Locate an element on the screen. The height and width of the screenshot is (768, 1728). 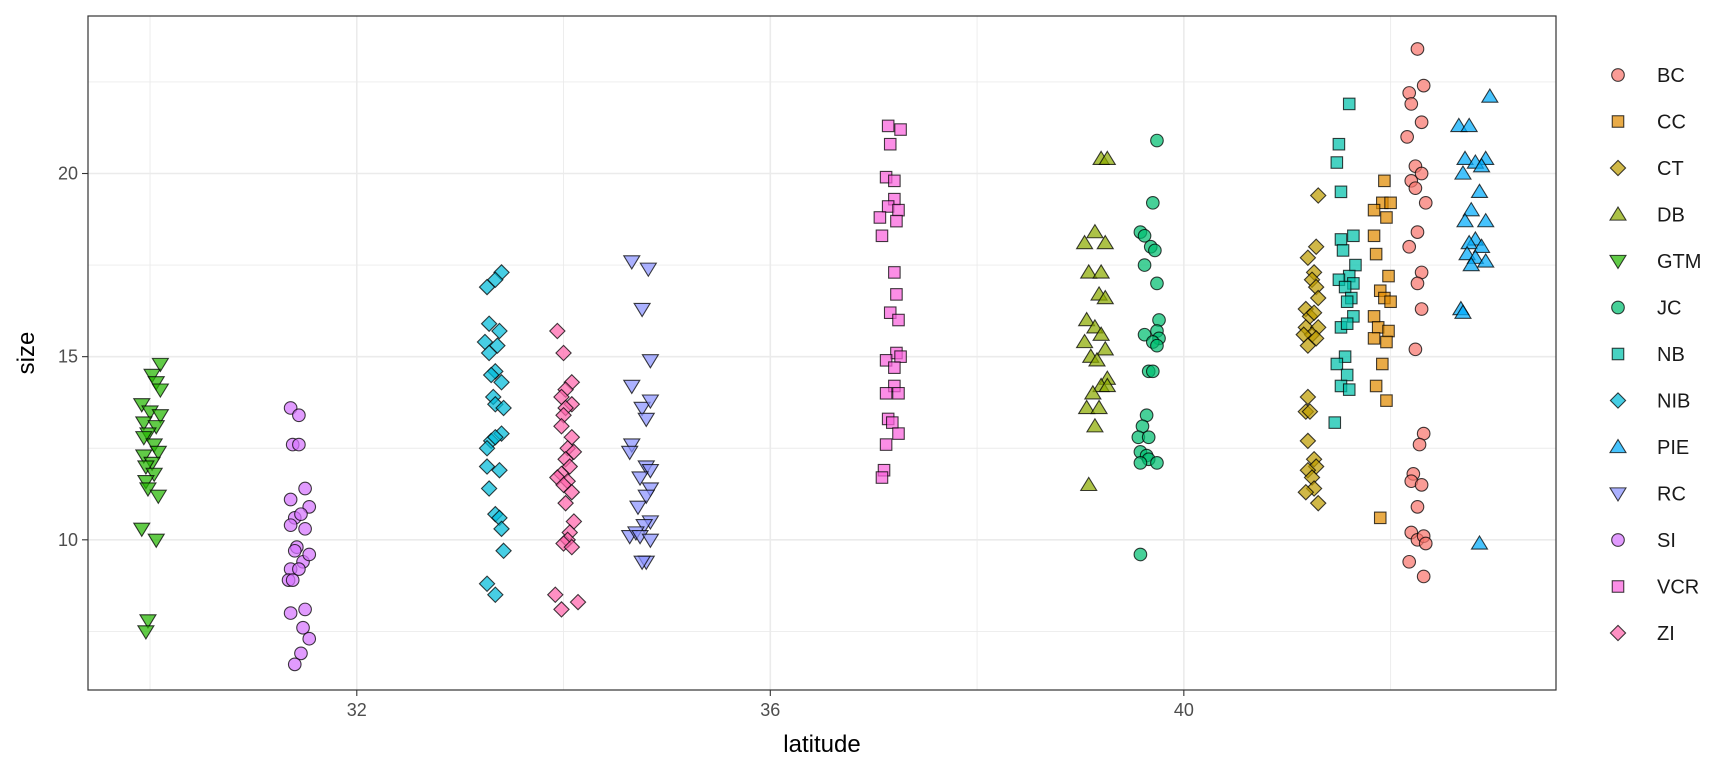
legend-label: RC is located at coordinates (1671, 495).